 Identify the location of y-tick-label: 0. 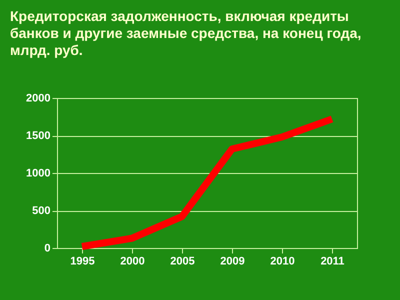
(47, 248).